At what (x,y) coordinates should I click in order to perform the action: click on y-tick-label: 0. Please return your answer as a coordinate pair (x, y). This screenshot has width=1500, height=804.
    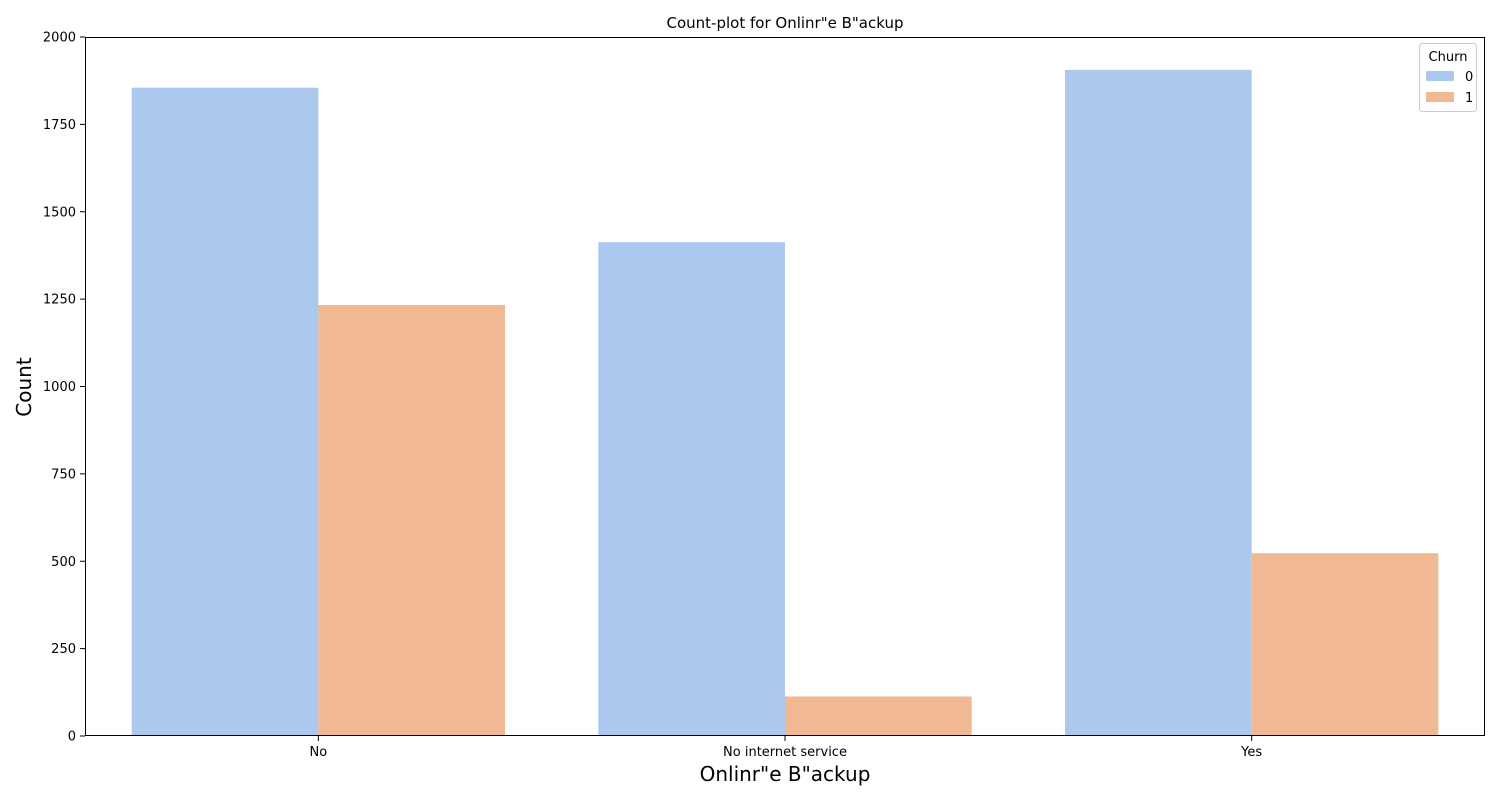
    Looking at the image, I should click on (72, 737).